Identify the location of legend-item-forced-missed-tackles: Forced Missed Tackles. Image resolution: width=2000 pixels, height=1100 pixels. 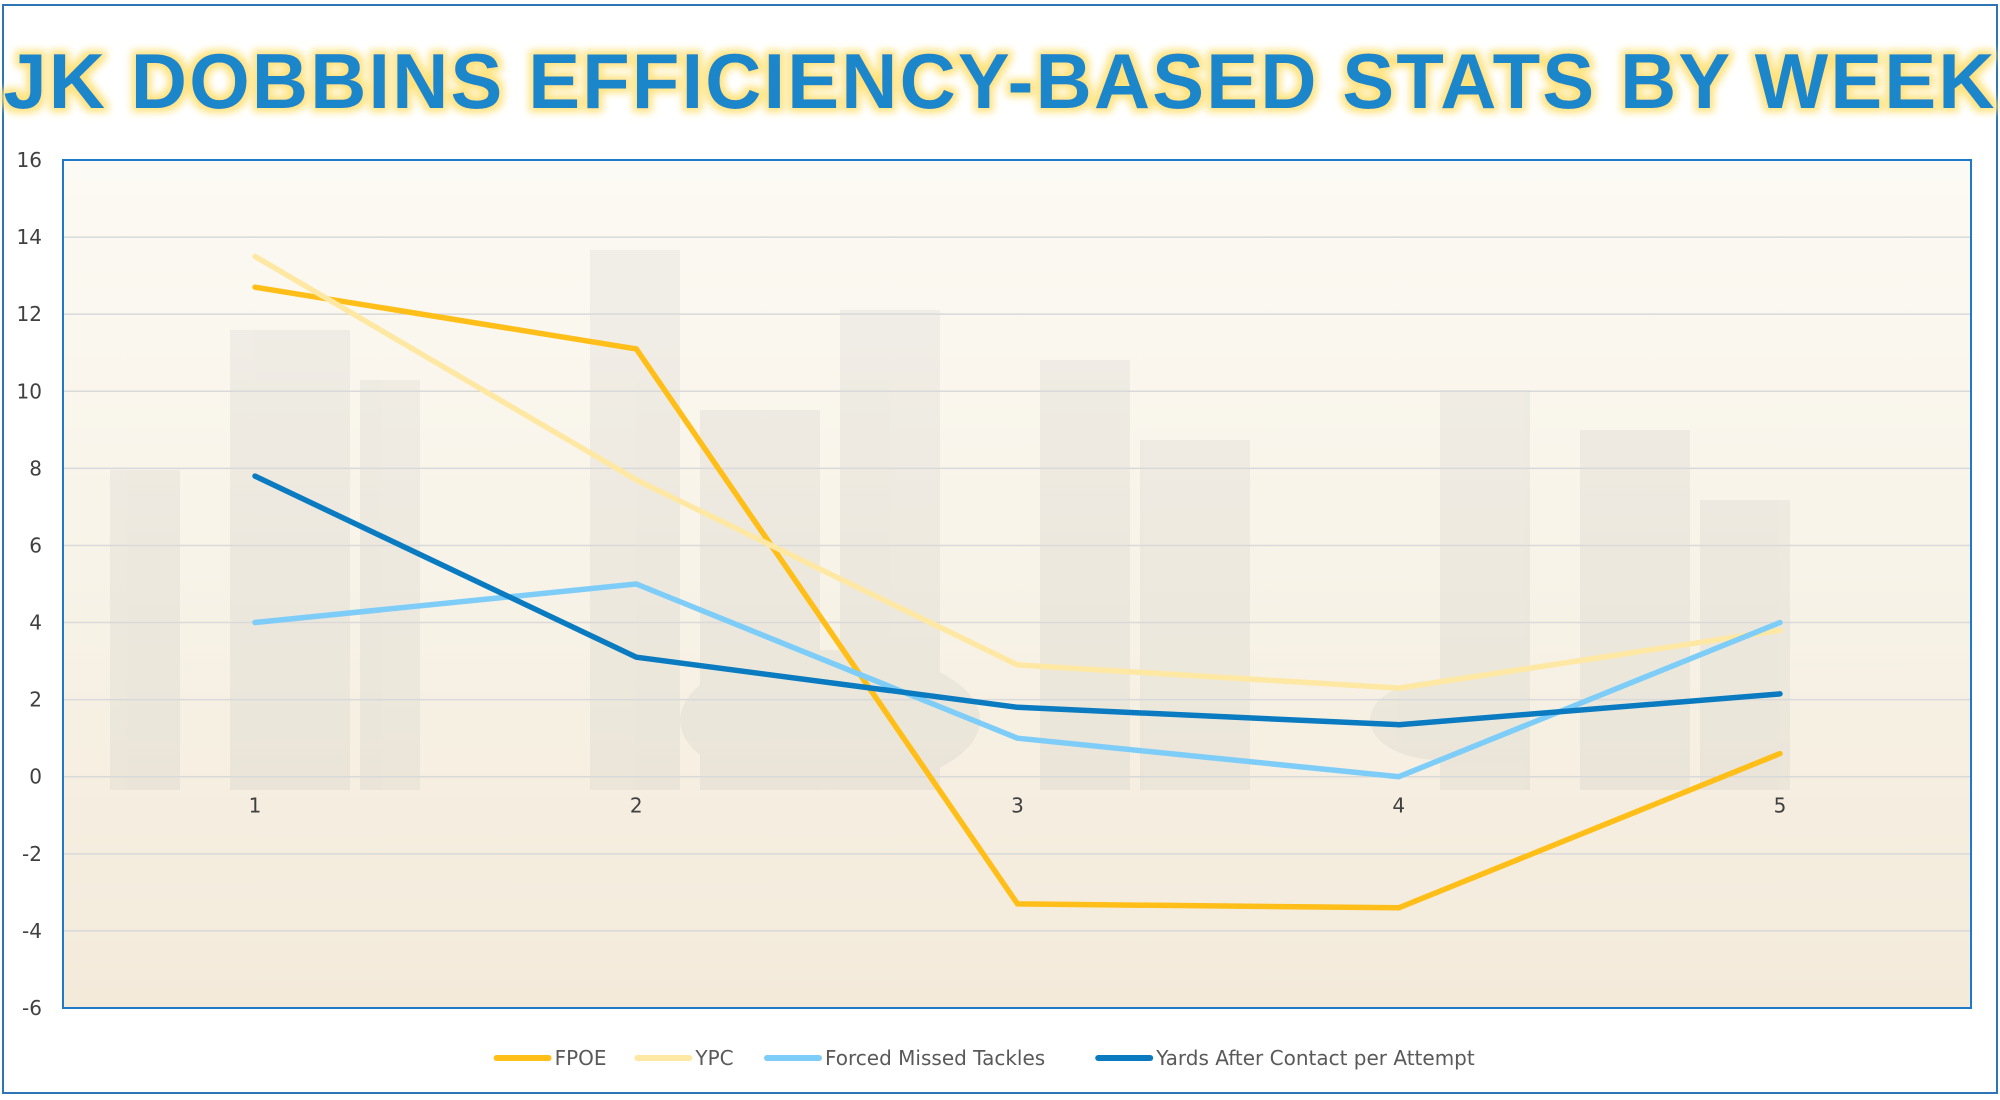
(904, 1058).